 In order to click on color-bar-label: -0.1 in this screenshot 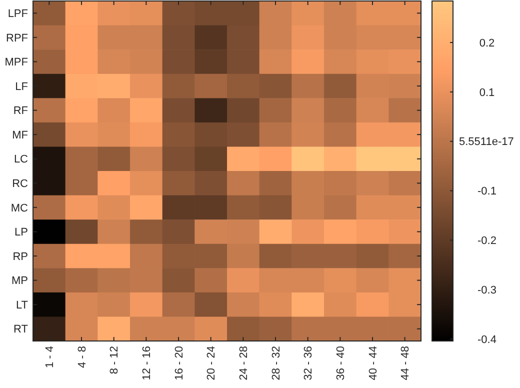, I will do `click(487, 192)`.